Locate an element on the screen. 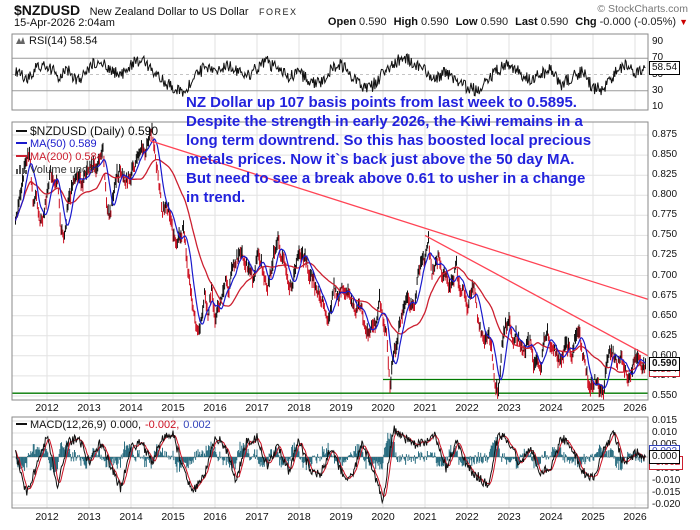 This screenshot has width=700, height=530. rsi-label-text: RSI(14) 58.54 is located at coordinates (63, 41).